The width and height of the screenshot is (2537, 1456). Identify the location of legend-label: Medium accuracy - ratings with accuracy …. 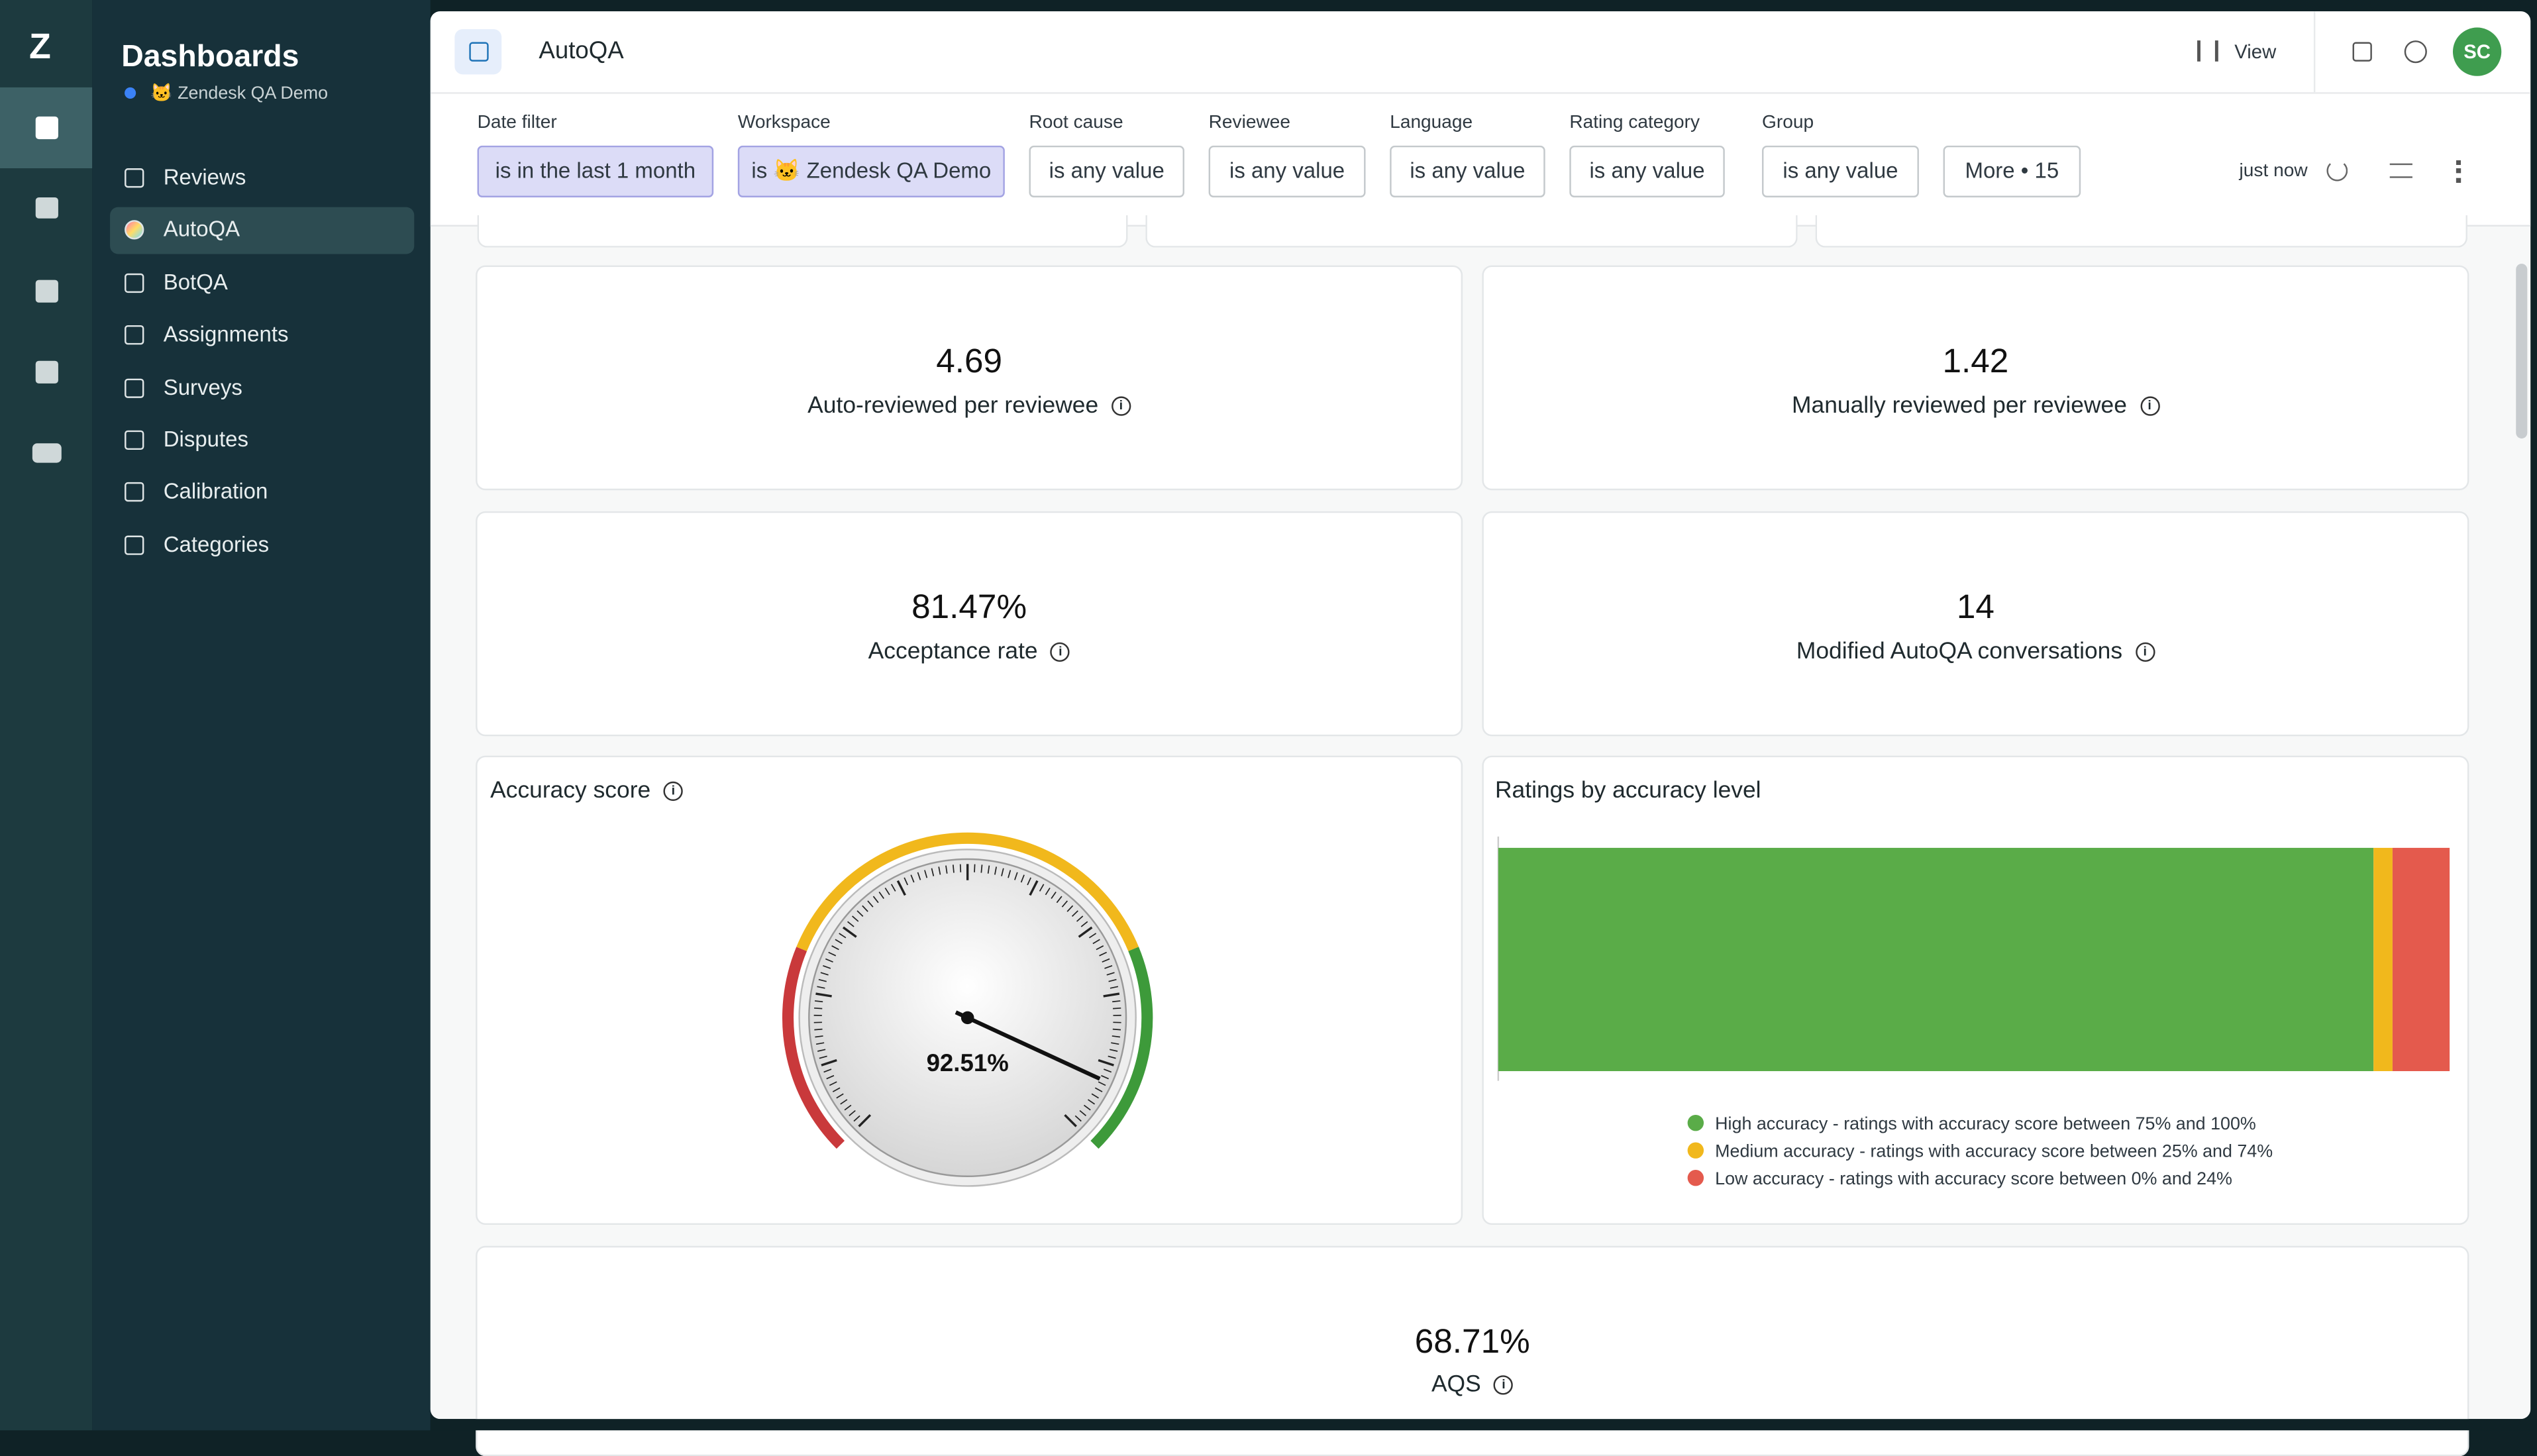
(1994, 1151).